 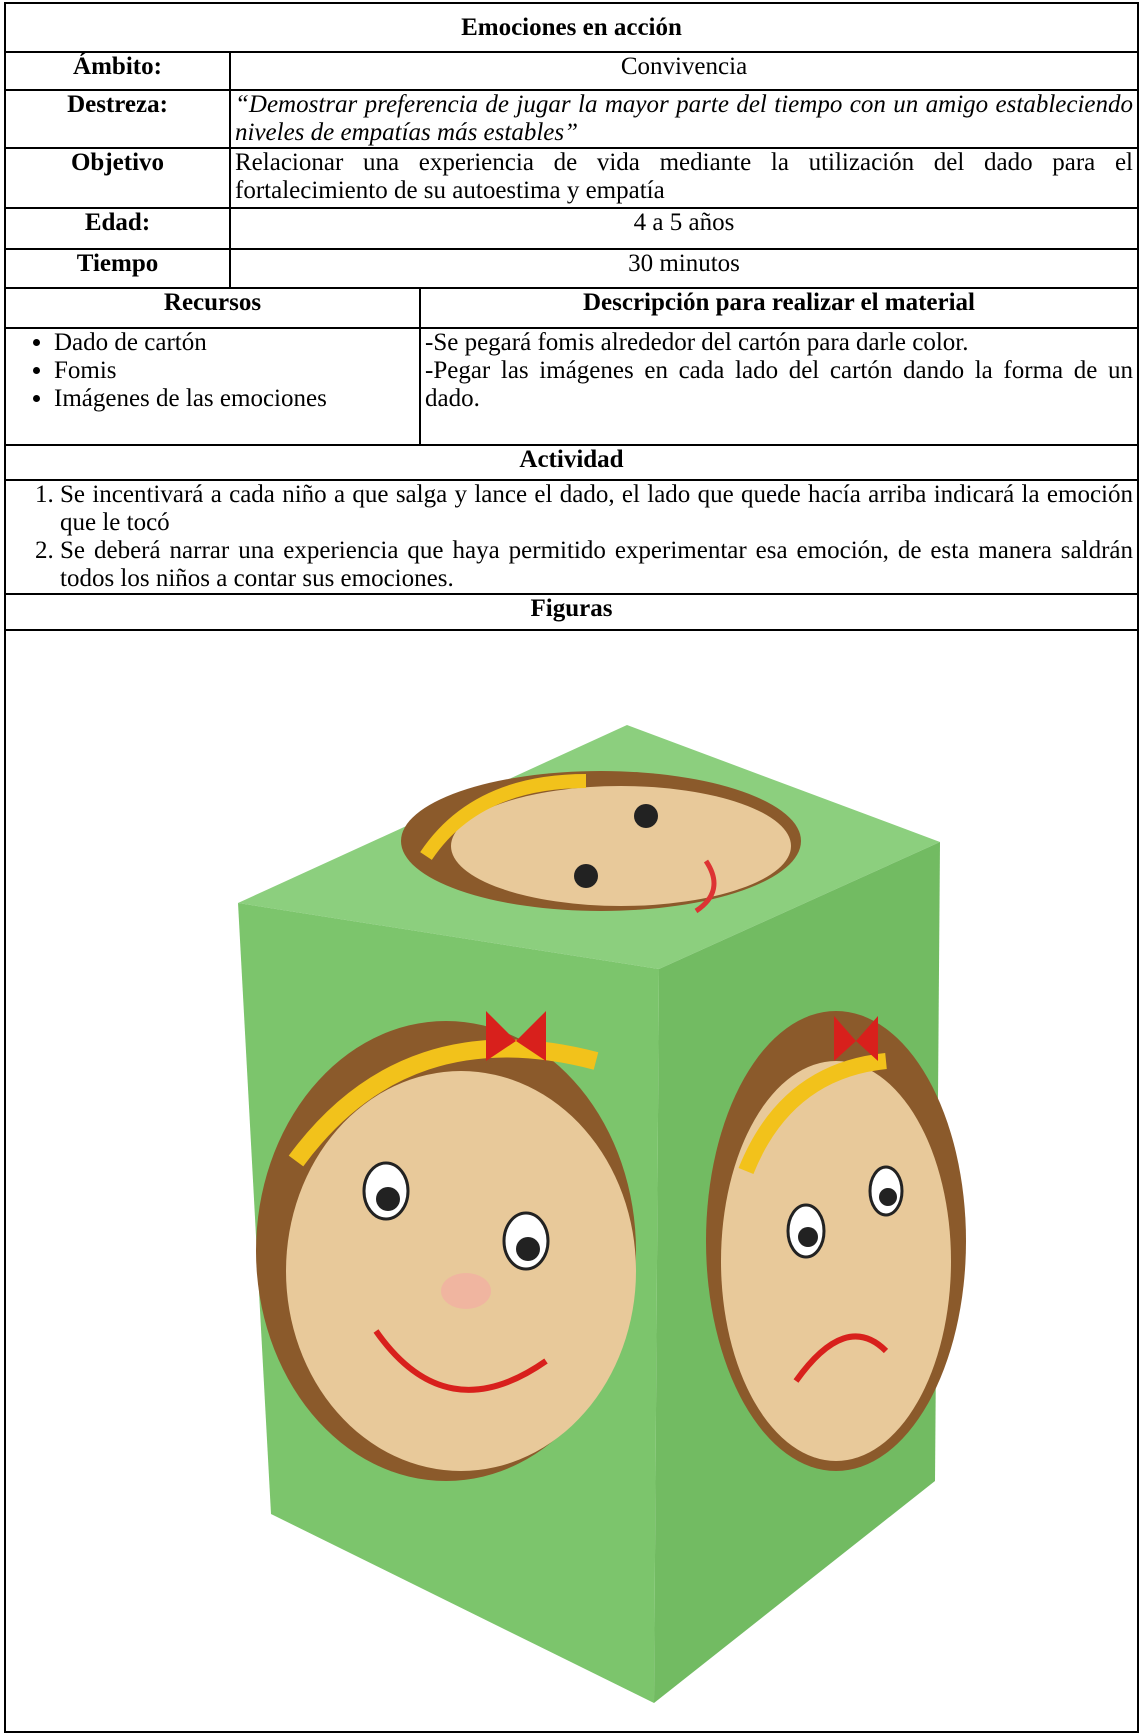 I want to click on right-face, so click(x=836, y=1241).